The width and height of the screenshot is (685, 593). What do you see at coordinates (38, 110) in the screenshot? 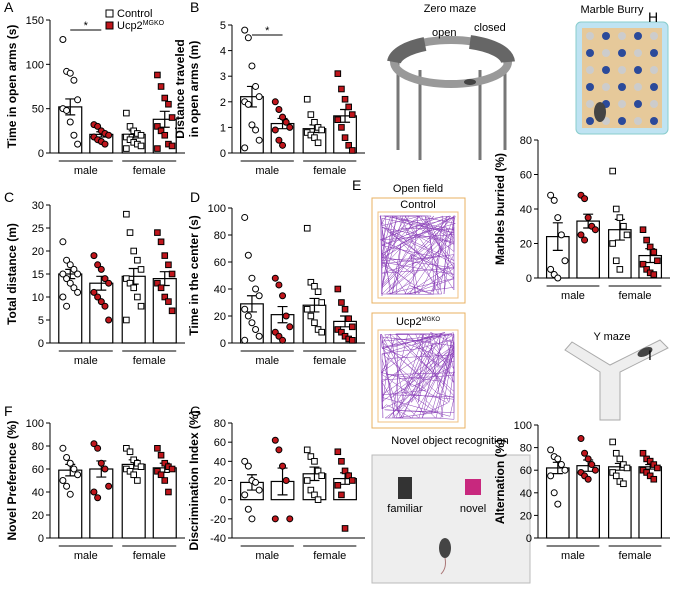
I see `y-tick-label: 50` at bounding box center [38, 110].